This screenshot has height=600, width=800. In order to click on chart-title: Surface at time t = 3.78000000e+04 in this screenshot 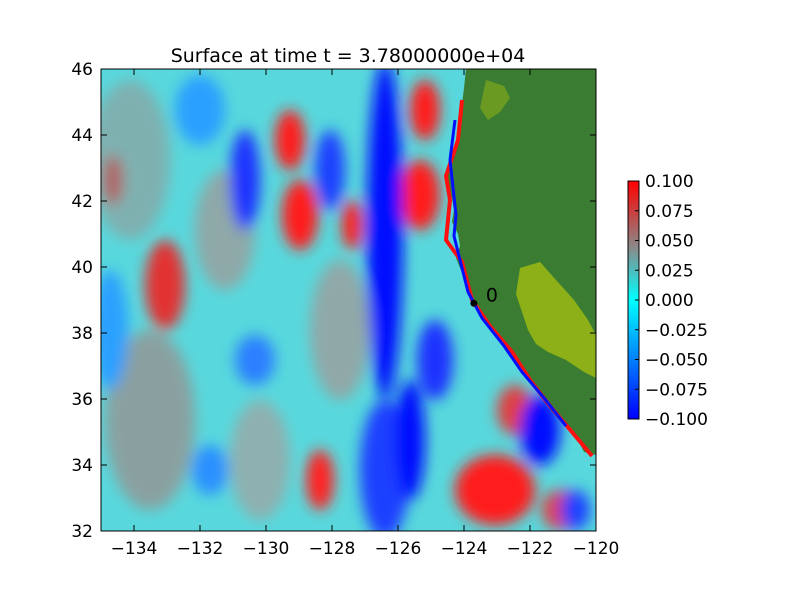, I will do `click(348, 56)`.